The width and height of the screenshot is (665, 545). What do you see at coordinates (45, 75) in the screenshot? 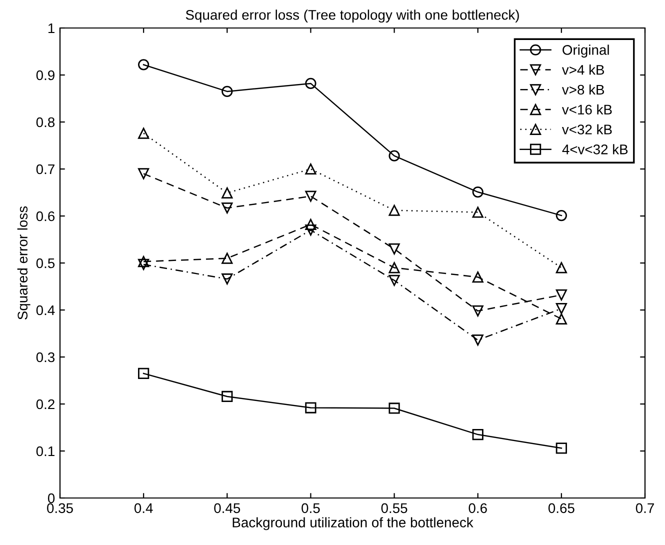
I see `y-tick-label: 0.9` at bounding box center [45, 75].